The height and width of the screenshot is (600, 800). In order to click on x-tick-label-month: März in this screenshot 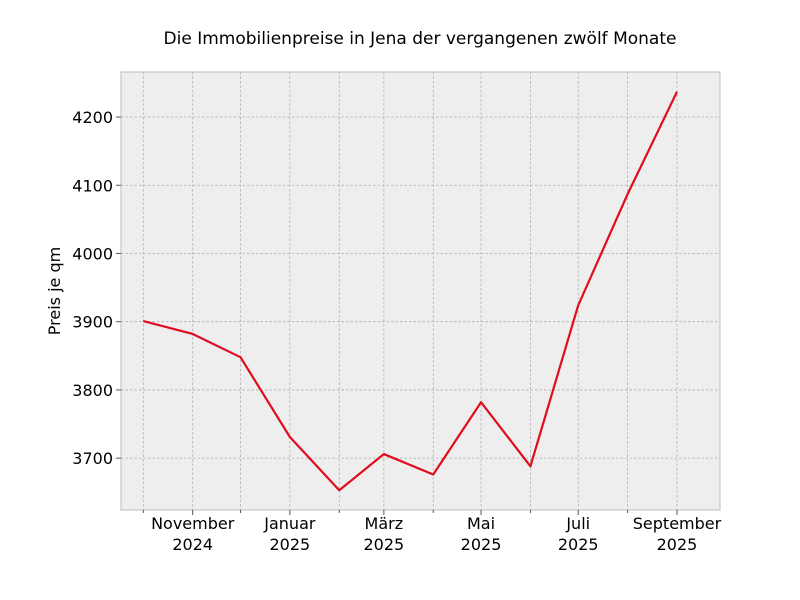, I will do `click(384, 523)`.